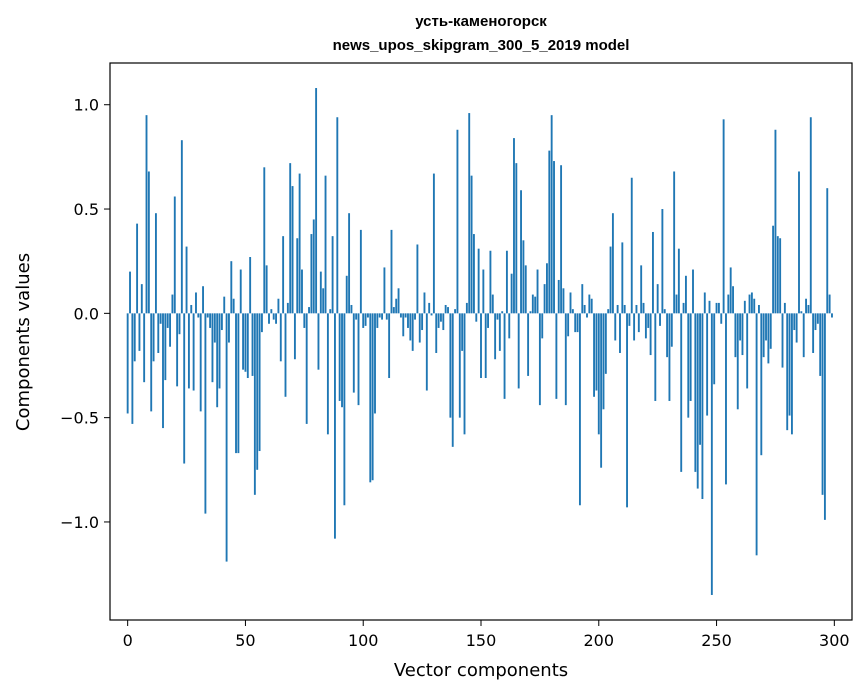 The width and height of the screenshot is (867, 696). What do you see at coordinates (481, 21) in the screenshot?
I see `chart-title: усть-каменогорск` at bounding box center [481, 21].